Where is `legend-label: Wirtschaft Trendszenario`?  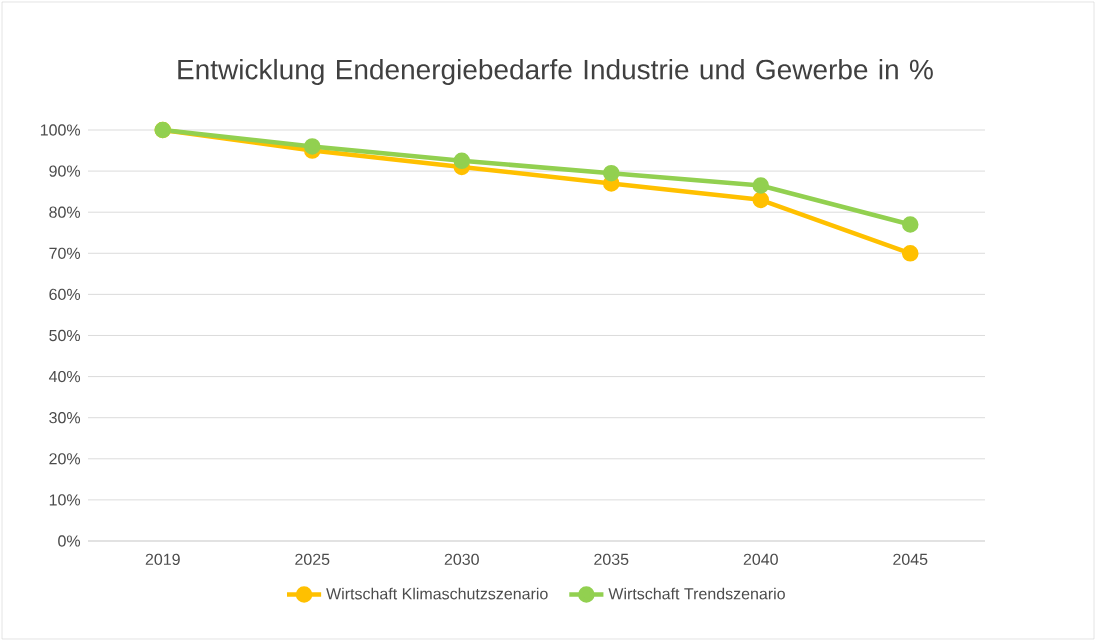 legend-label: Wirtschaft Trendszenario is located at coordinates (696, 593).